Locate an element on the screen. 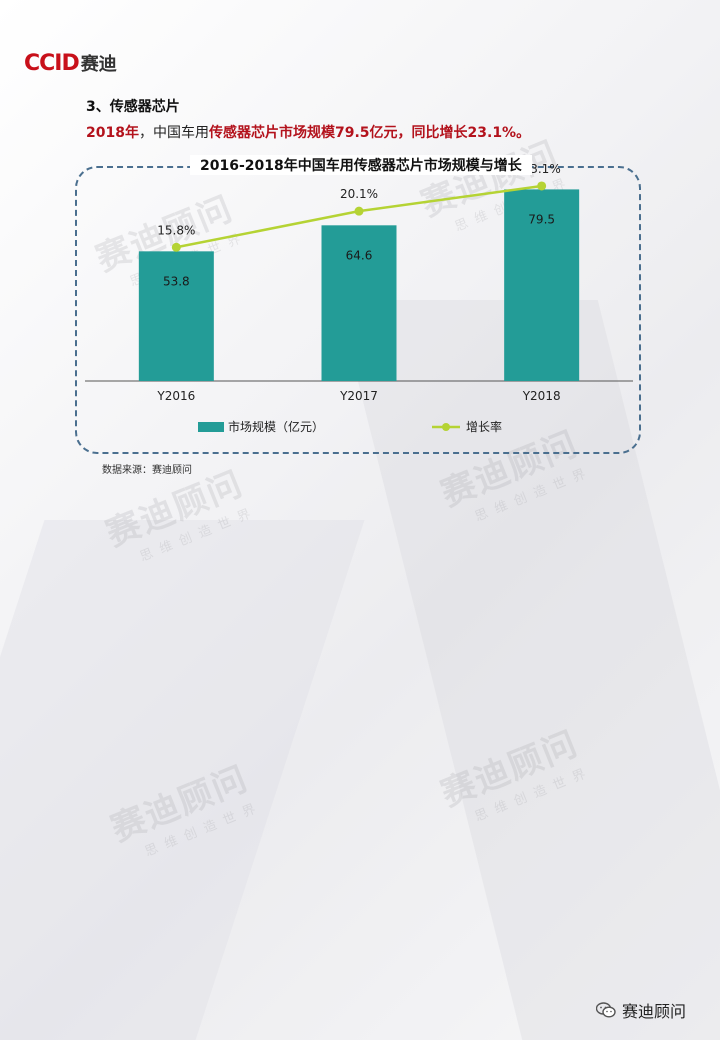  headline-year: 2018年 is located at coordinates (112, 133).